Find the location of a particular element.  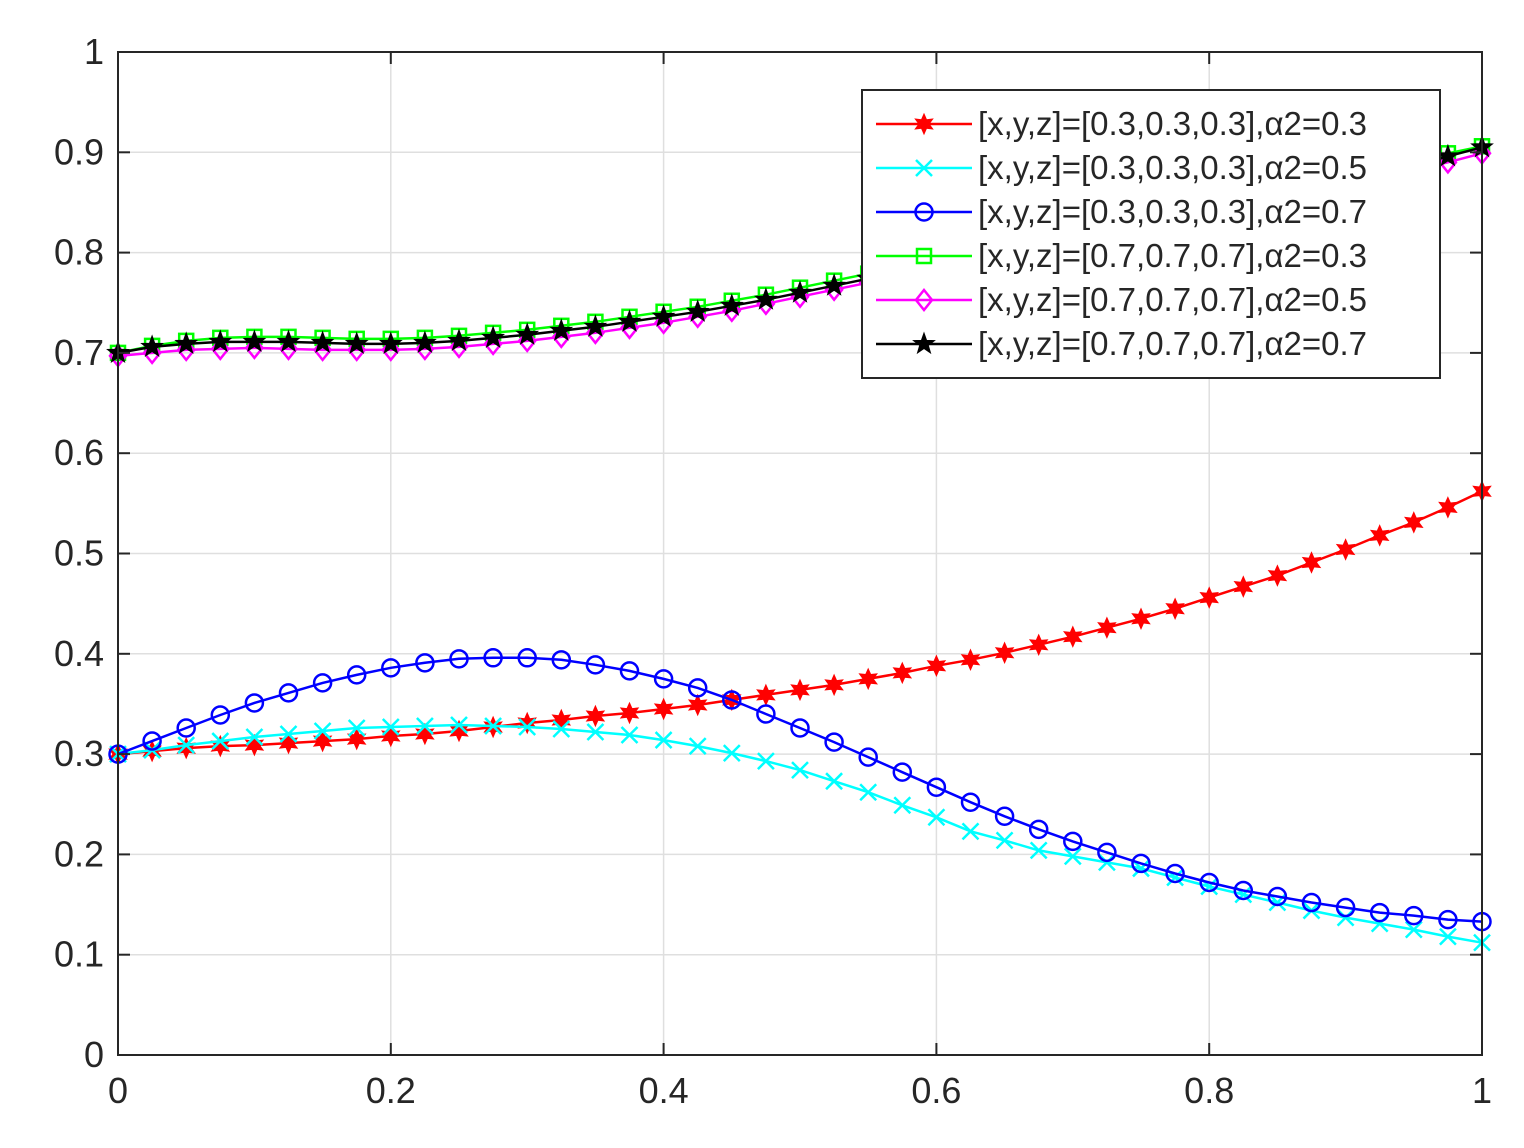

y-tick-label: 0.3 is located at coordinates (79, 753).